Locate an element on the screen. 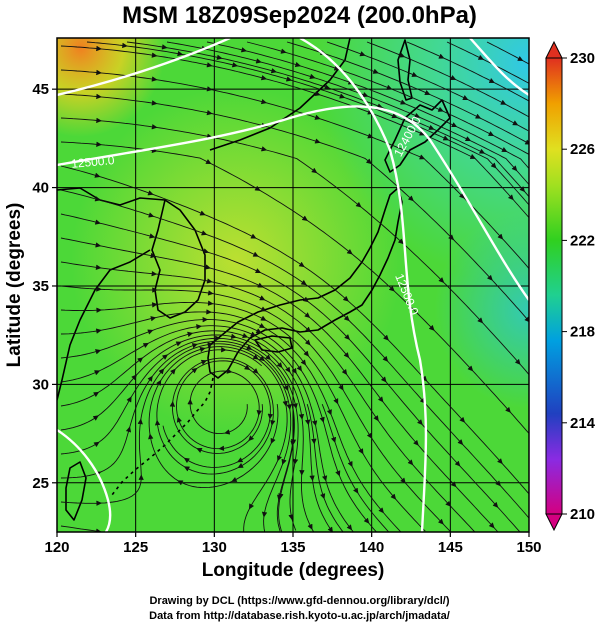 The image size is (599, 625). x-axis-title: Longitude (degrees) is located at coordinates (293, 570).